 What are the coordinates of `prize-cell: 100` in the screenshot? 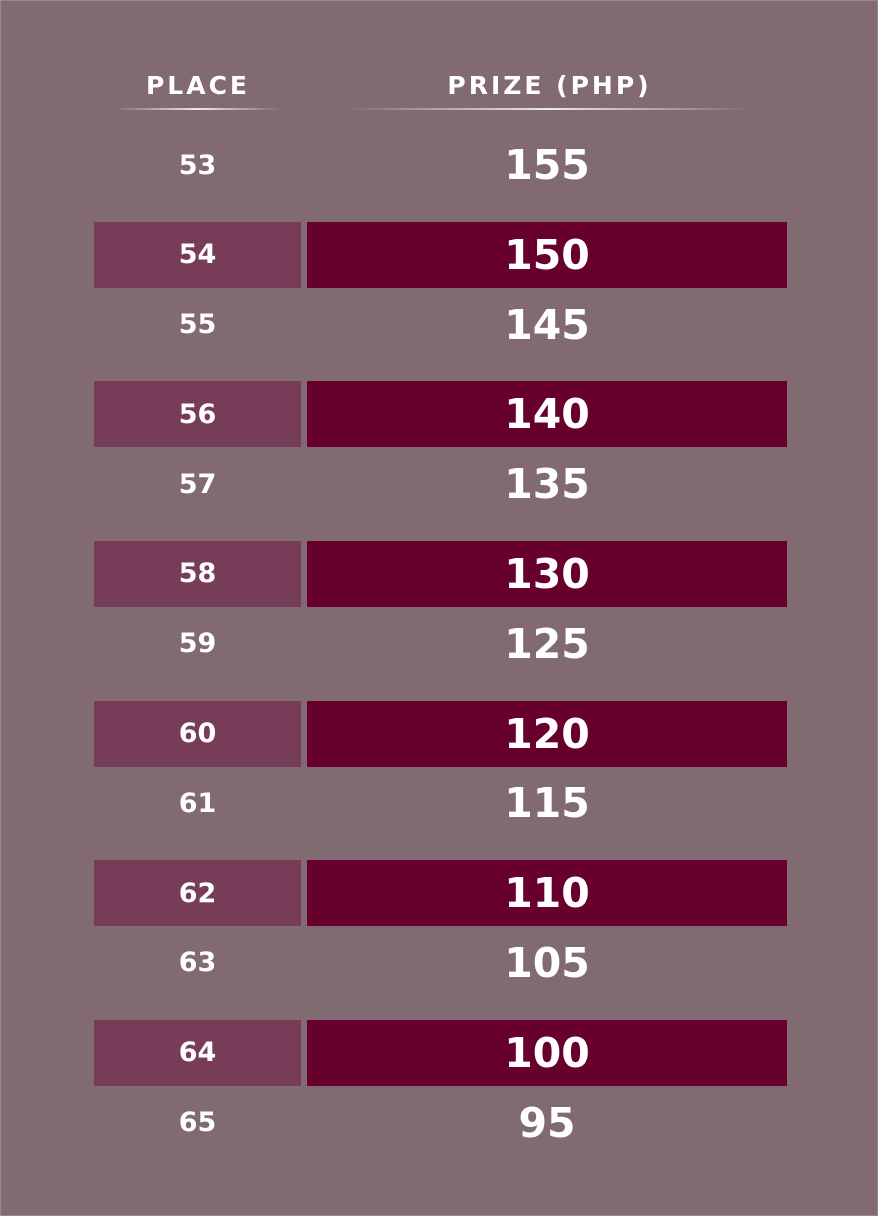 It's located at (547, 1052).